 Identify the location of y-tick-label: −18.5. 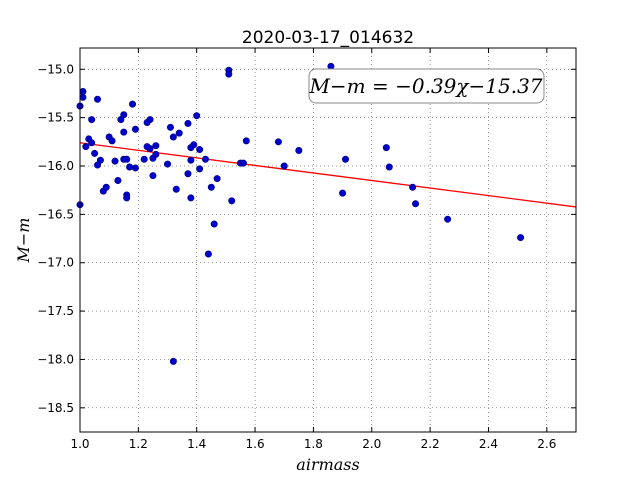
(55, 408).